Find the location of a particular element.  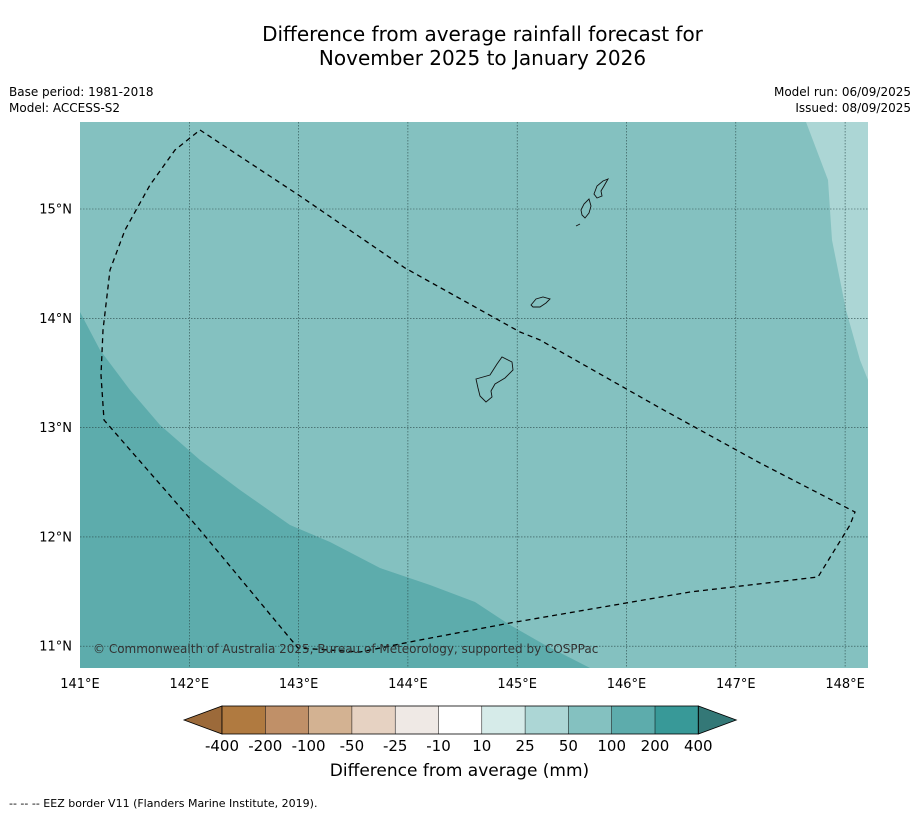

lon-label: 145°E is located at coordinates (517, 684).